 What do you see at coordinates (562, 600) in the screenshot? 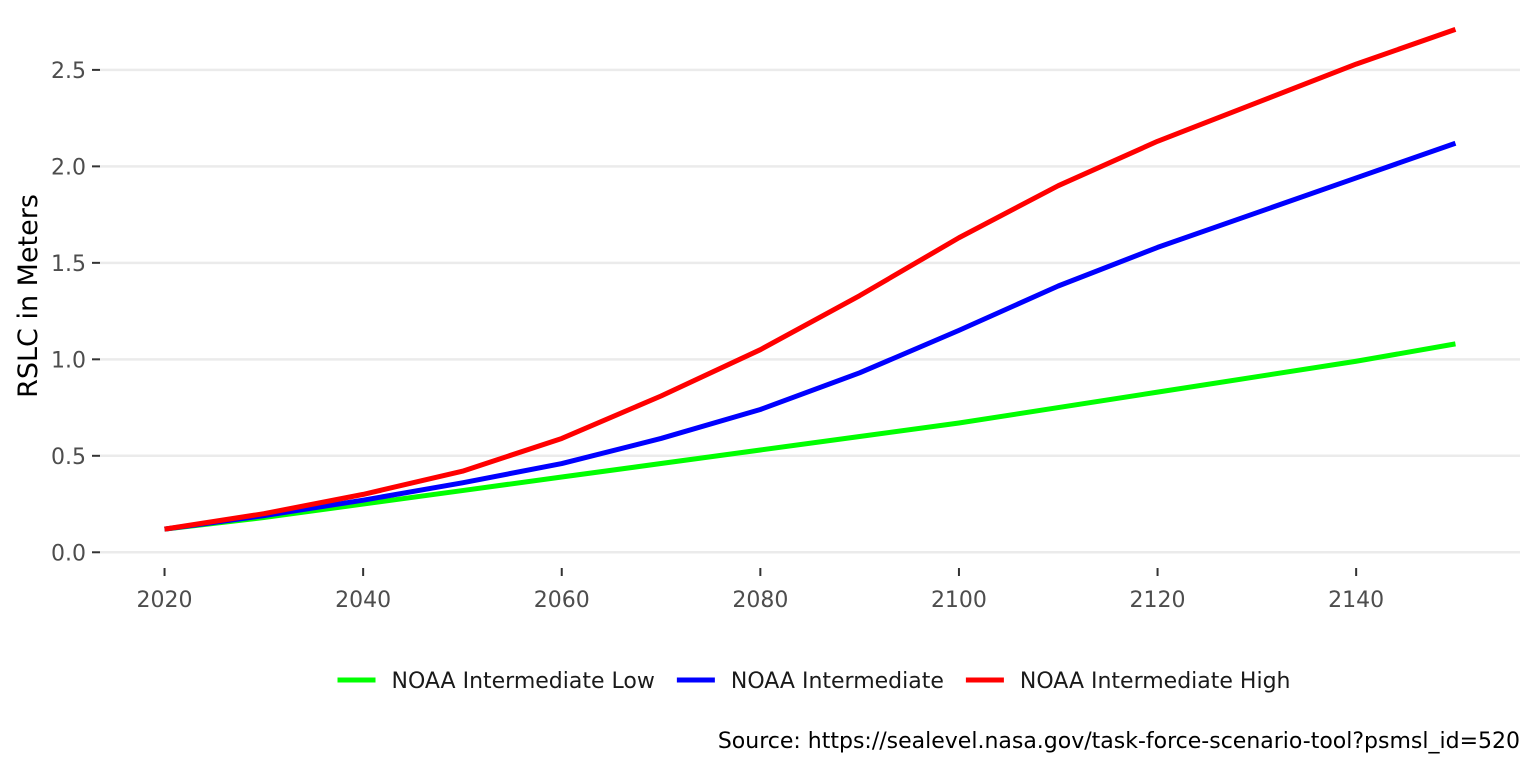
I see `x-tick-label: 2060` at bounding box center [562, 600].